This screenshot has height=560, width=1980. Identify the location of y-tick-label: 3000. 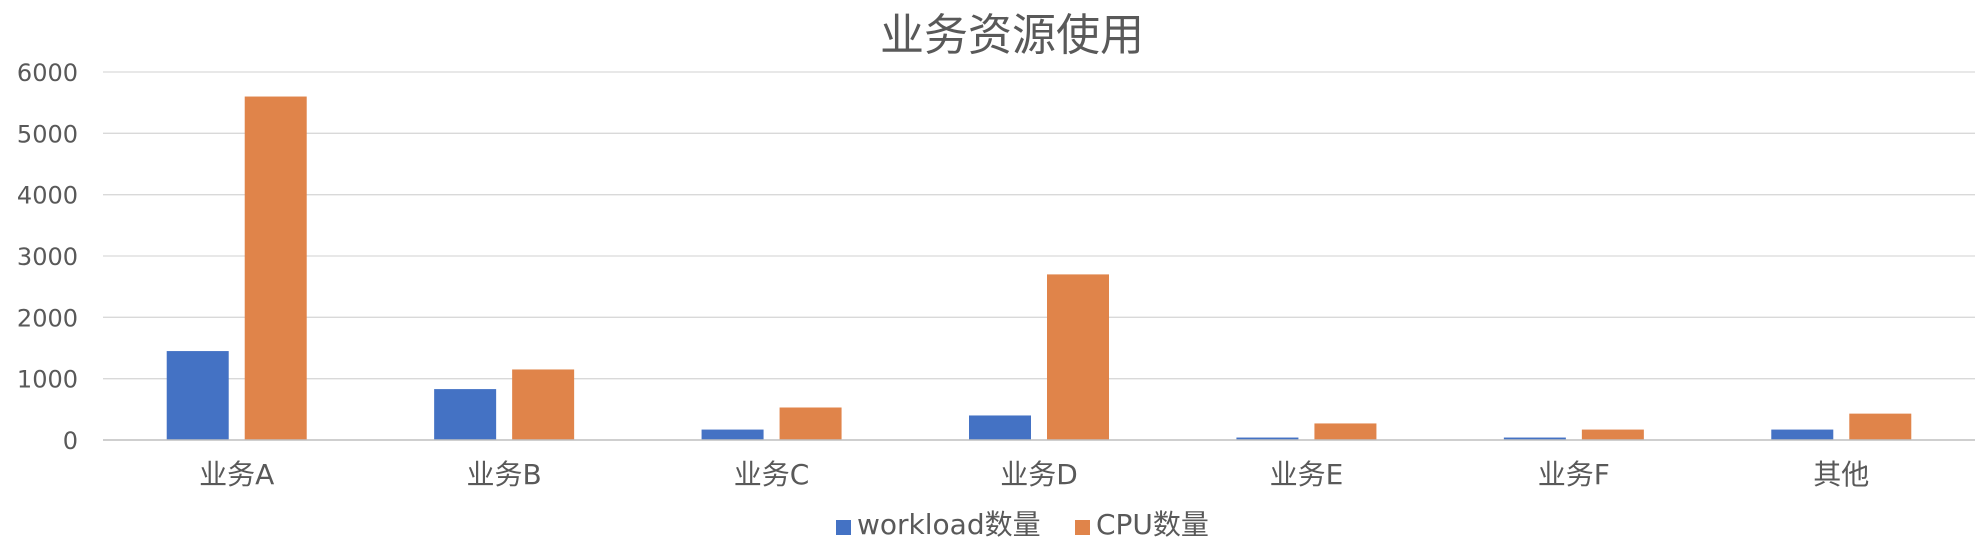
(47, 257).